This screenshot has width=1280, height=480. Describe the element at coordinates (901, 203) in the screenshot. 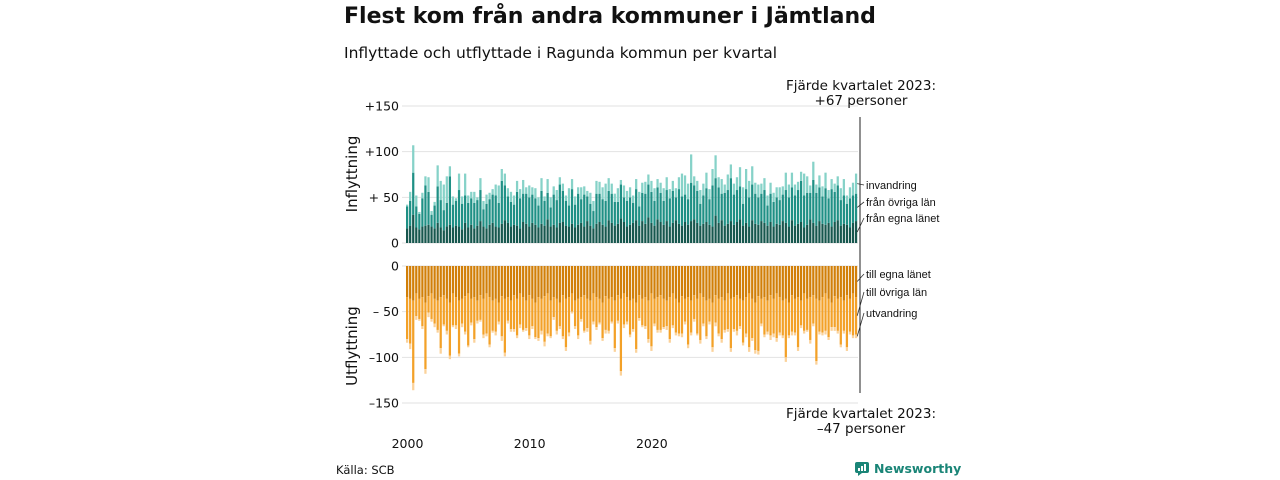

I see `label-top-1: från övriga län` at that location.